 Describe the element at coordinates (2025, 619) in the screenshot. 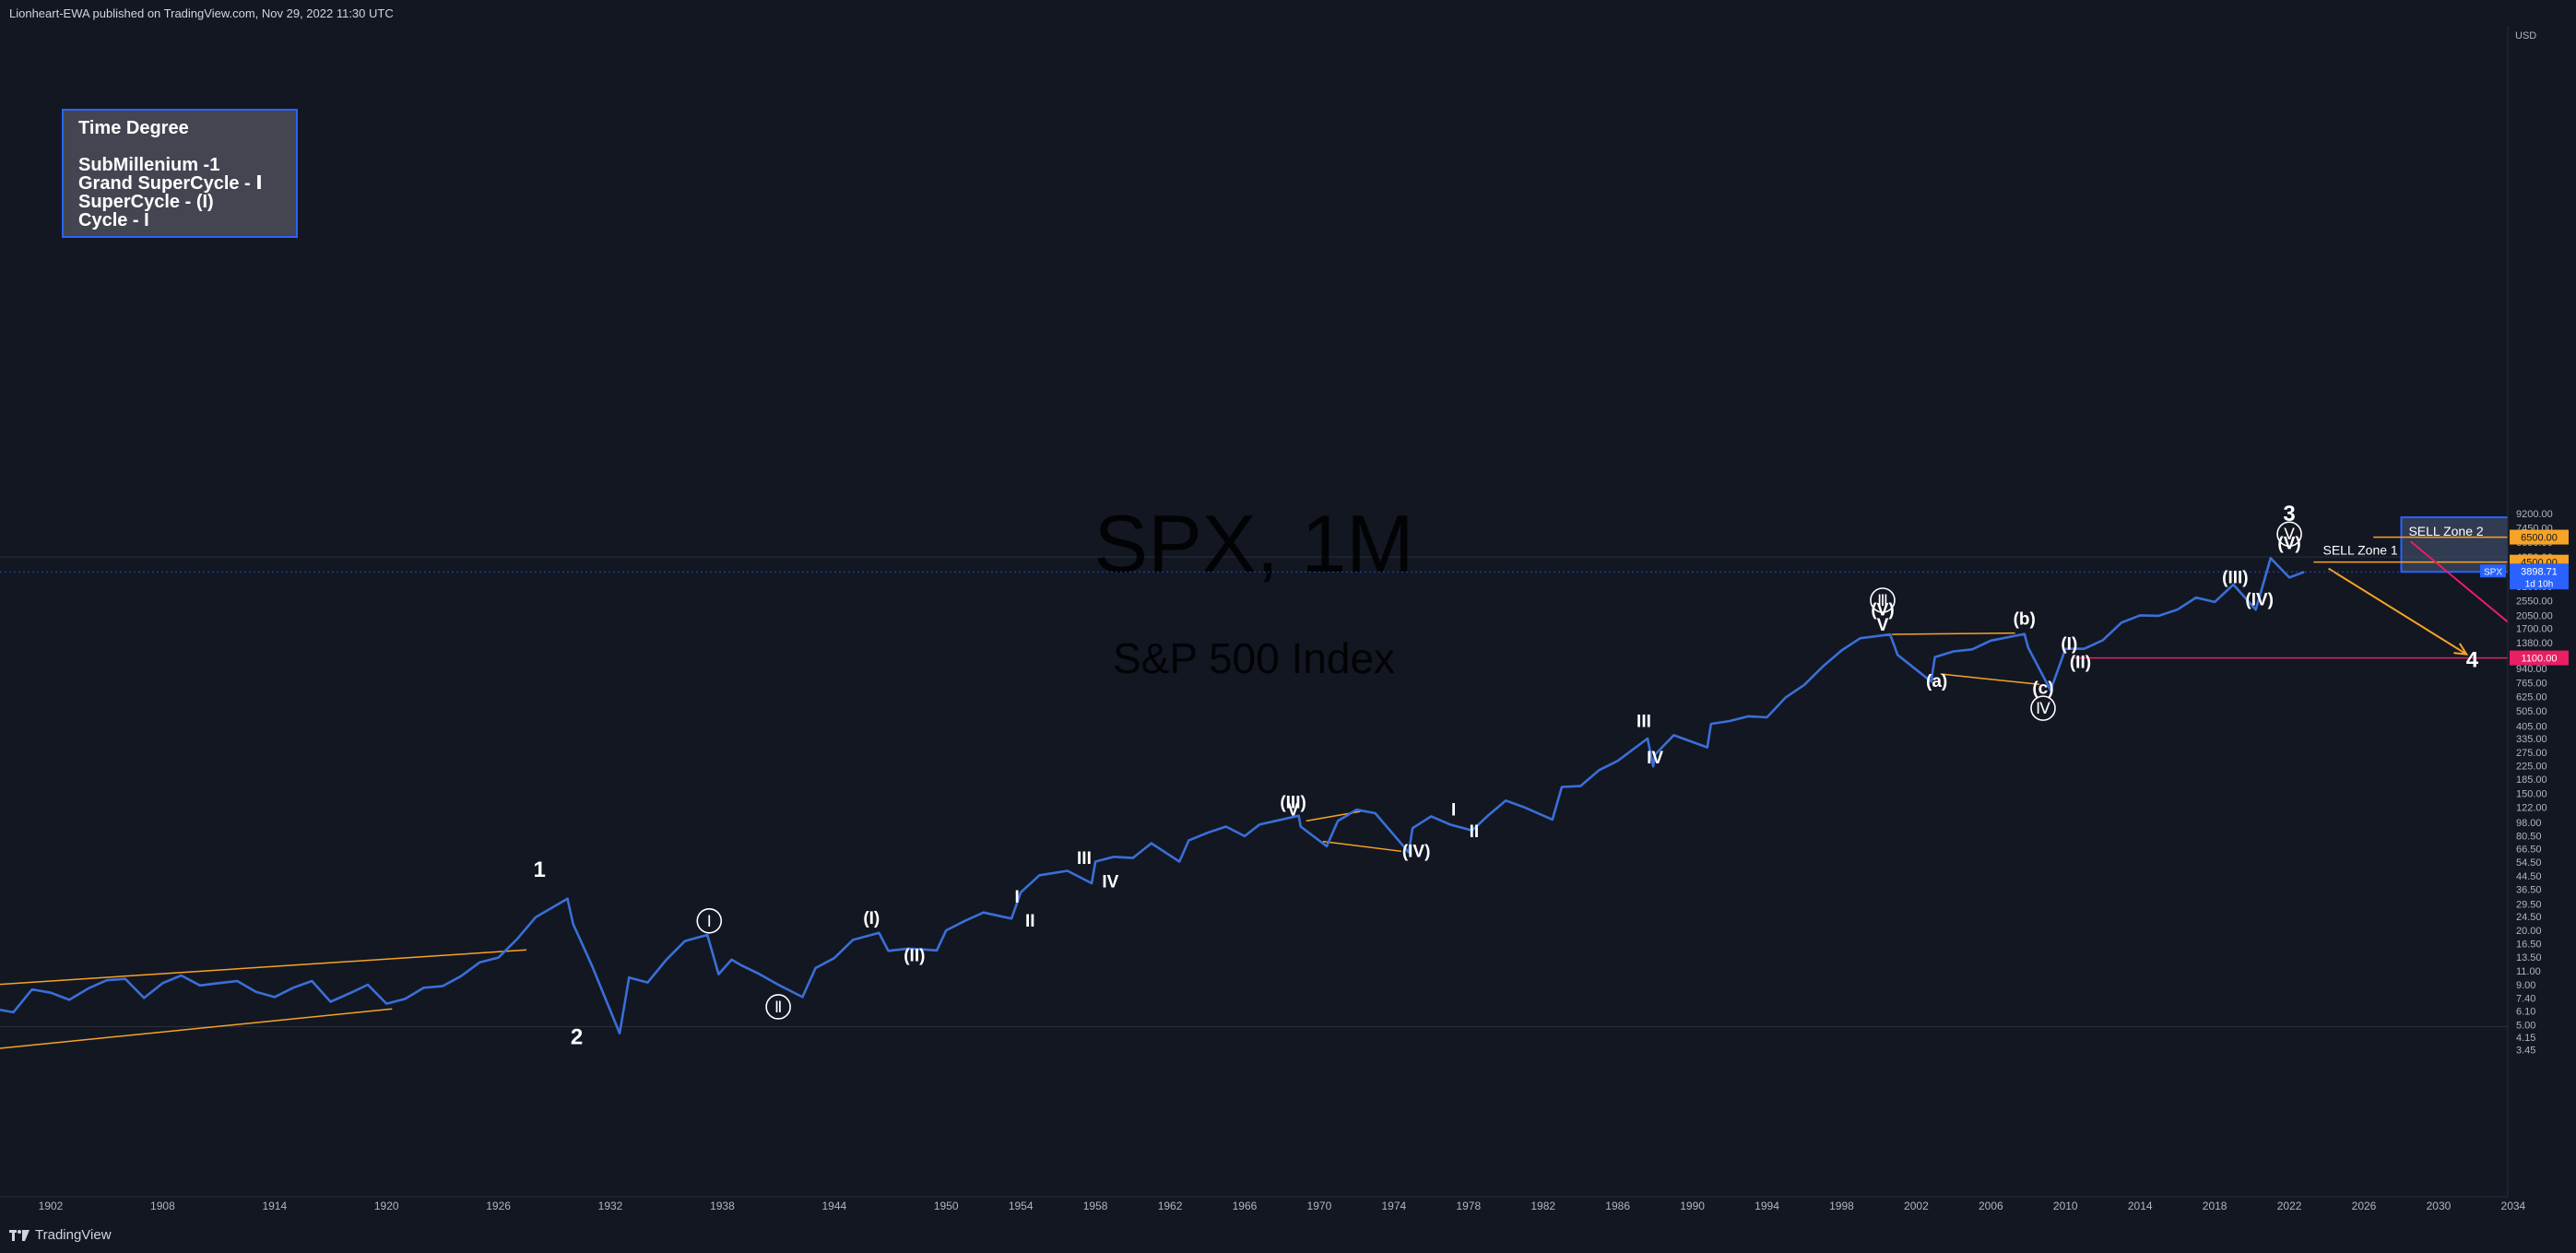

I see `wave-label: (b)` at that location.